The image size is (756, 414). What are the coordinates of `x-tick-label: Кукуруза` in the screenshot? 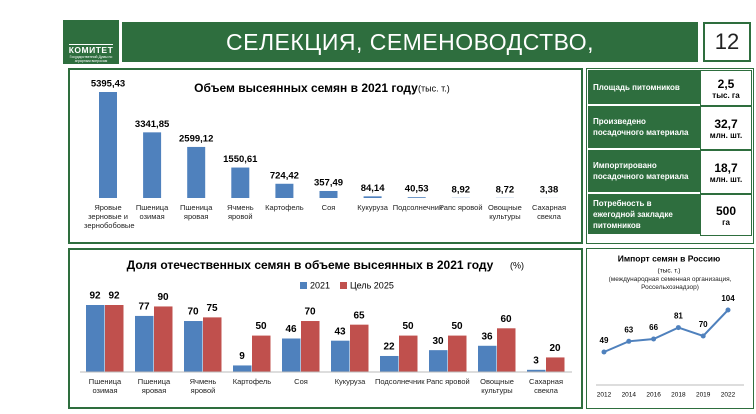 It's located at (350, 381).